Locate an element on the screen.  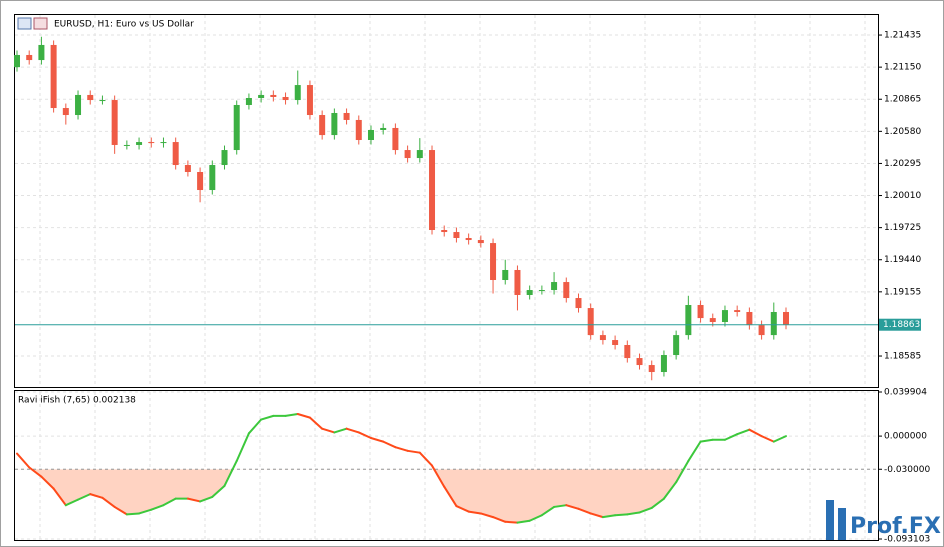
y-tick-label: 1.19155 is located at coordinates (902, 292).